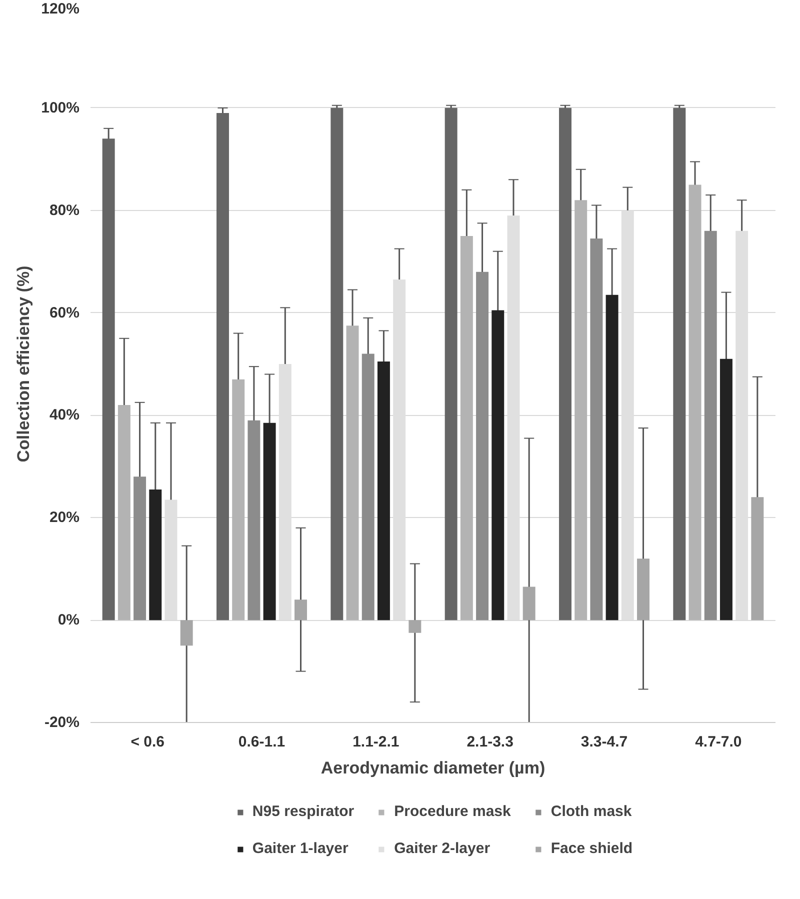 This screenshot has width=800, height=899. Describe the element at coordinates (64, 415) in the screenshot. I see `y-tick-label: 40%` at that location.